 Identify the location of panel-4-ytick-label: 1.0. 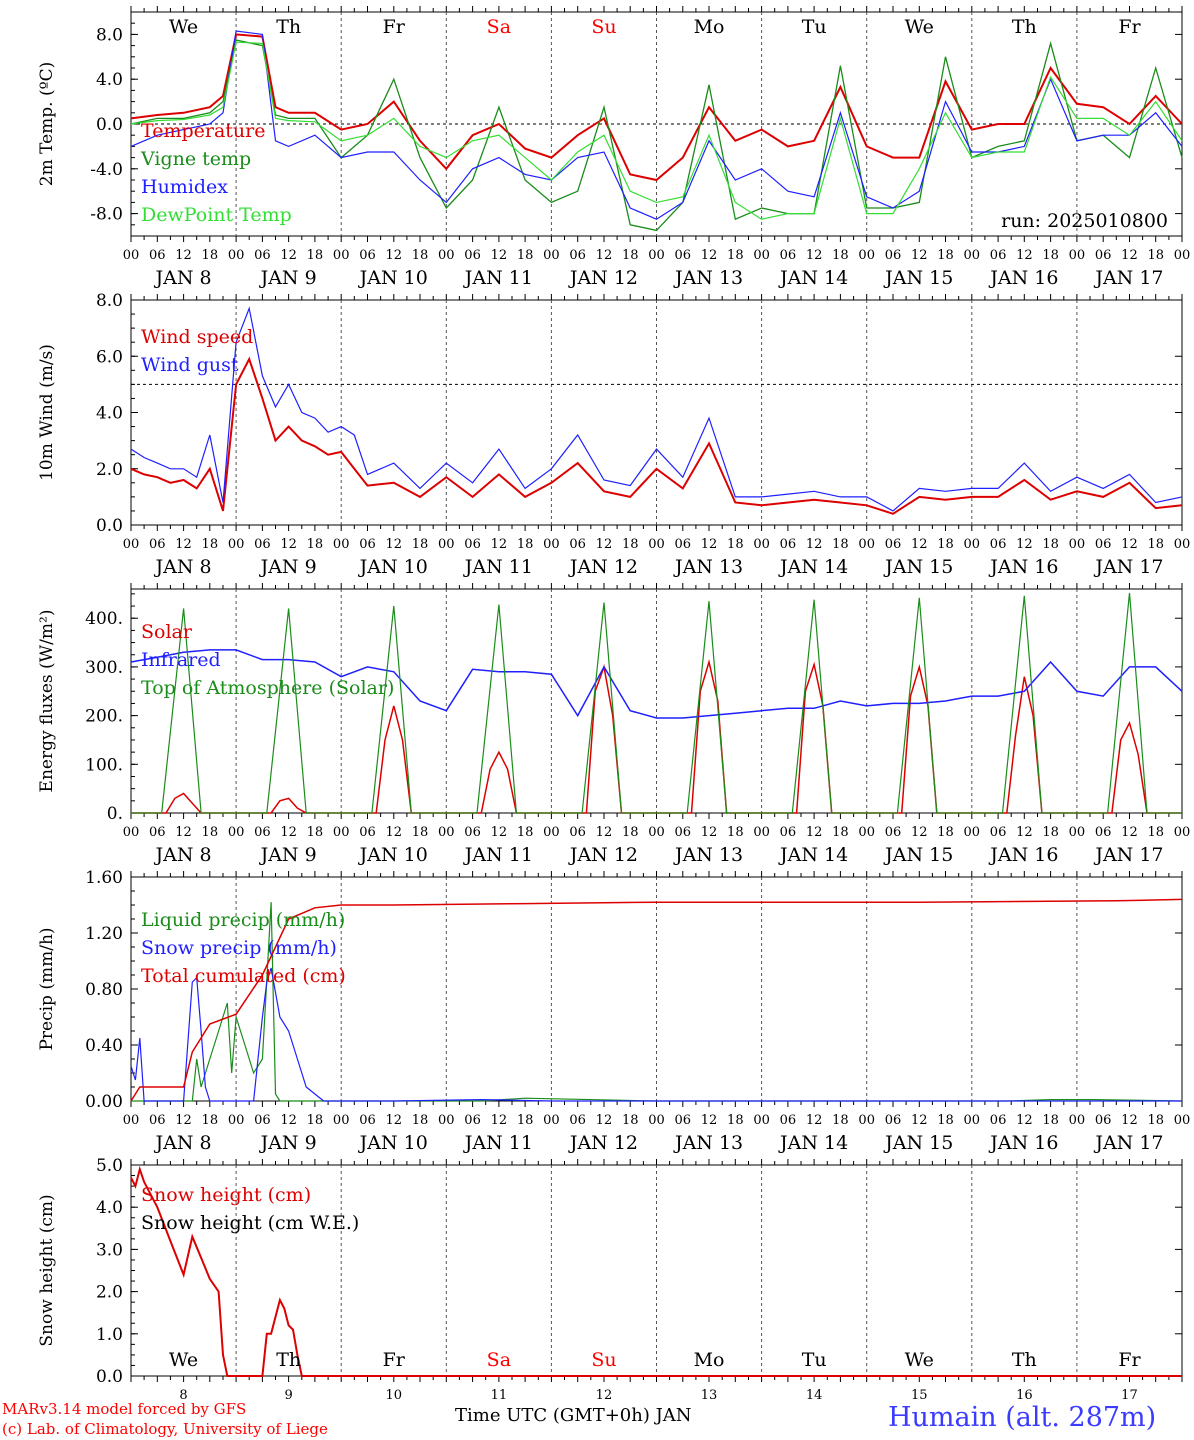
(109, 1335).